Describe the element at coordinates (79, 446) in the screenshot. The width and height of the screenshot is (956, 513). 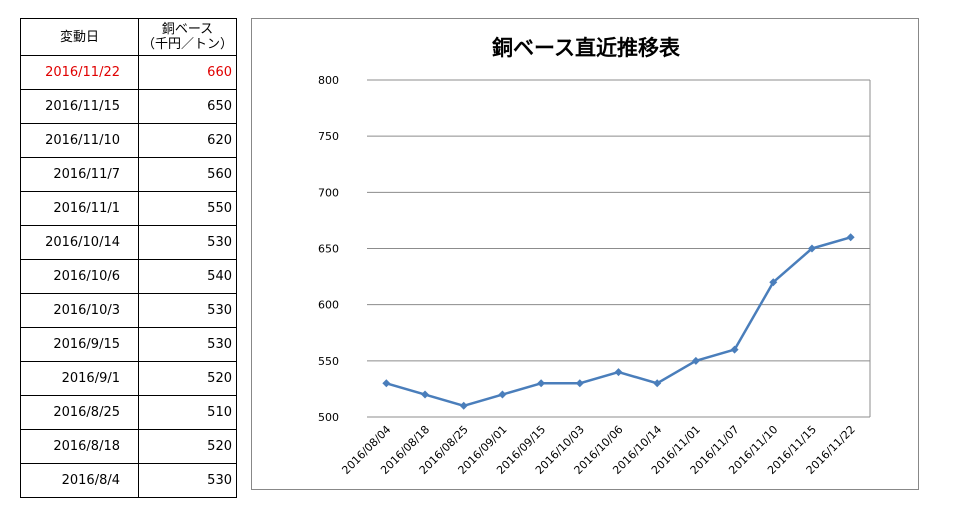
I see `row-date: 2016/8/18` at that location.